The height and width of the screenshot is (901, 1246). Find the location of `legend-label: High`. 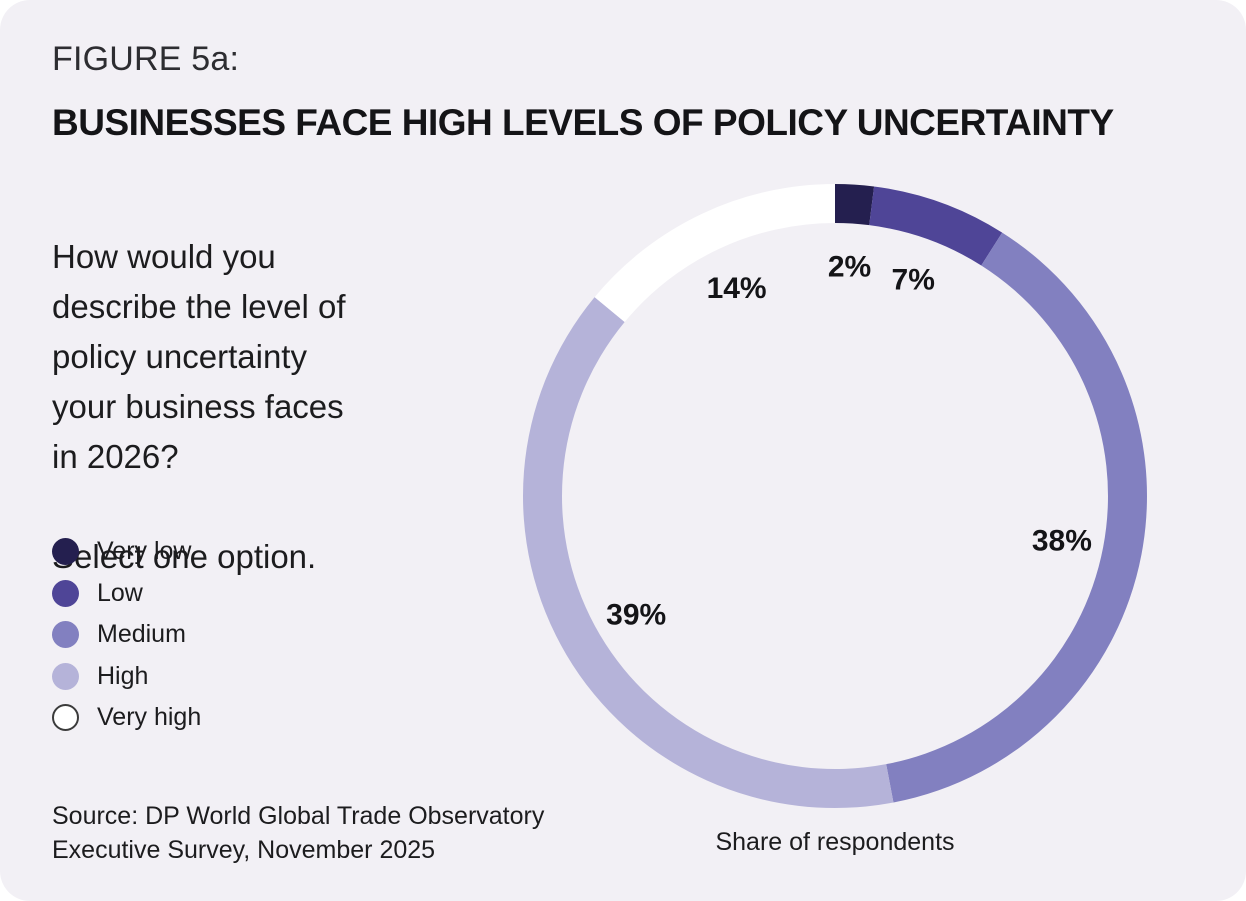

legend-label: High is located at coordinates (123, 675).